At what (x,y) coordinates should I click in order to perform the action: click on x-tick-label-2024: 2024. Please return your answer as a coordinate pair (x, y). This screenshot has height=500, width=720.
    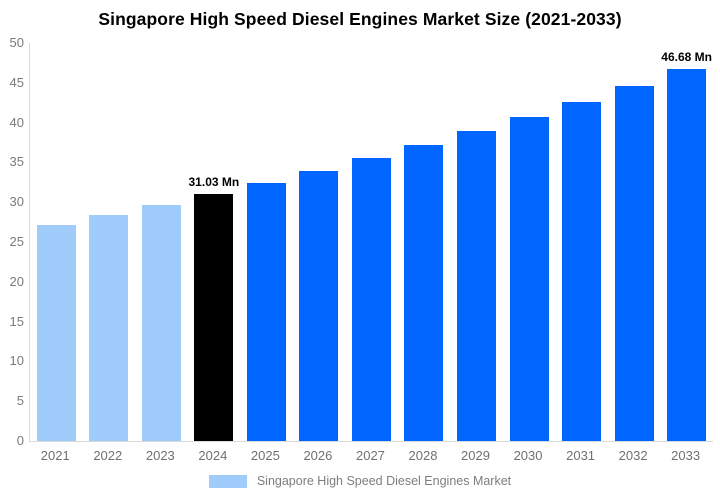
    Looking at the image, I should click on (213, 455).